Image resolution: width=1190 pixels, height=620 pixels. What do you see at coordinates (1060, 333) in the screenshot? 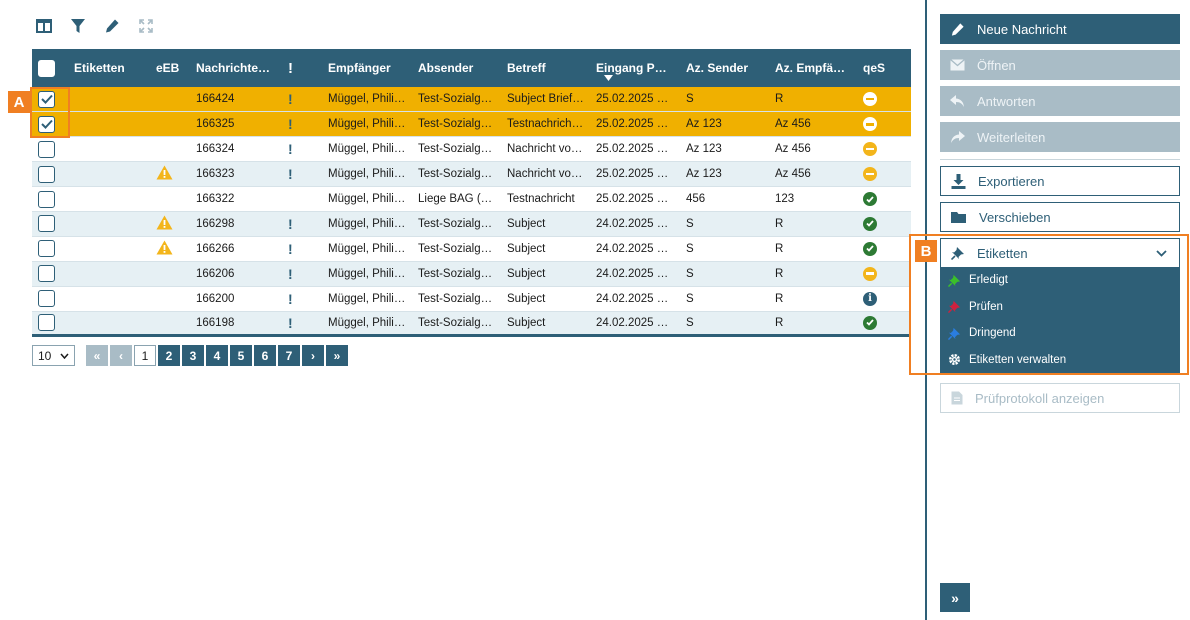
I see `label-item: Dringend` at bounding box center [1060, 333].